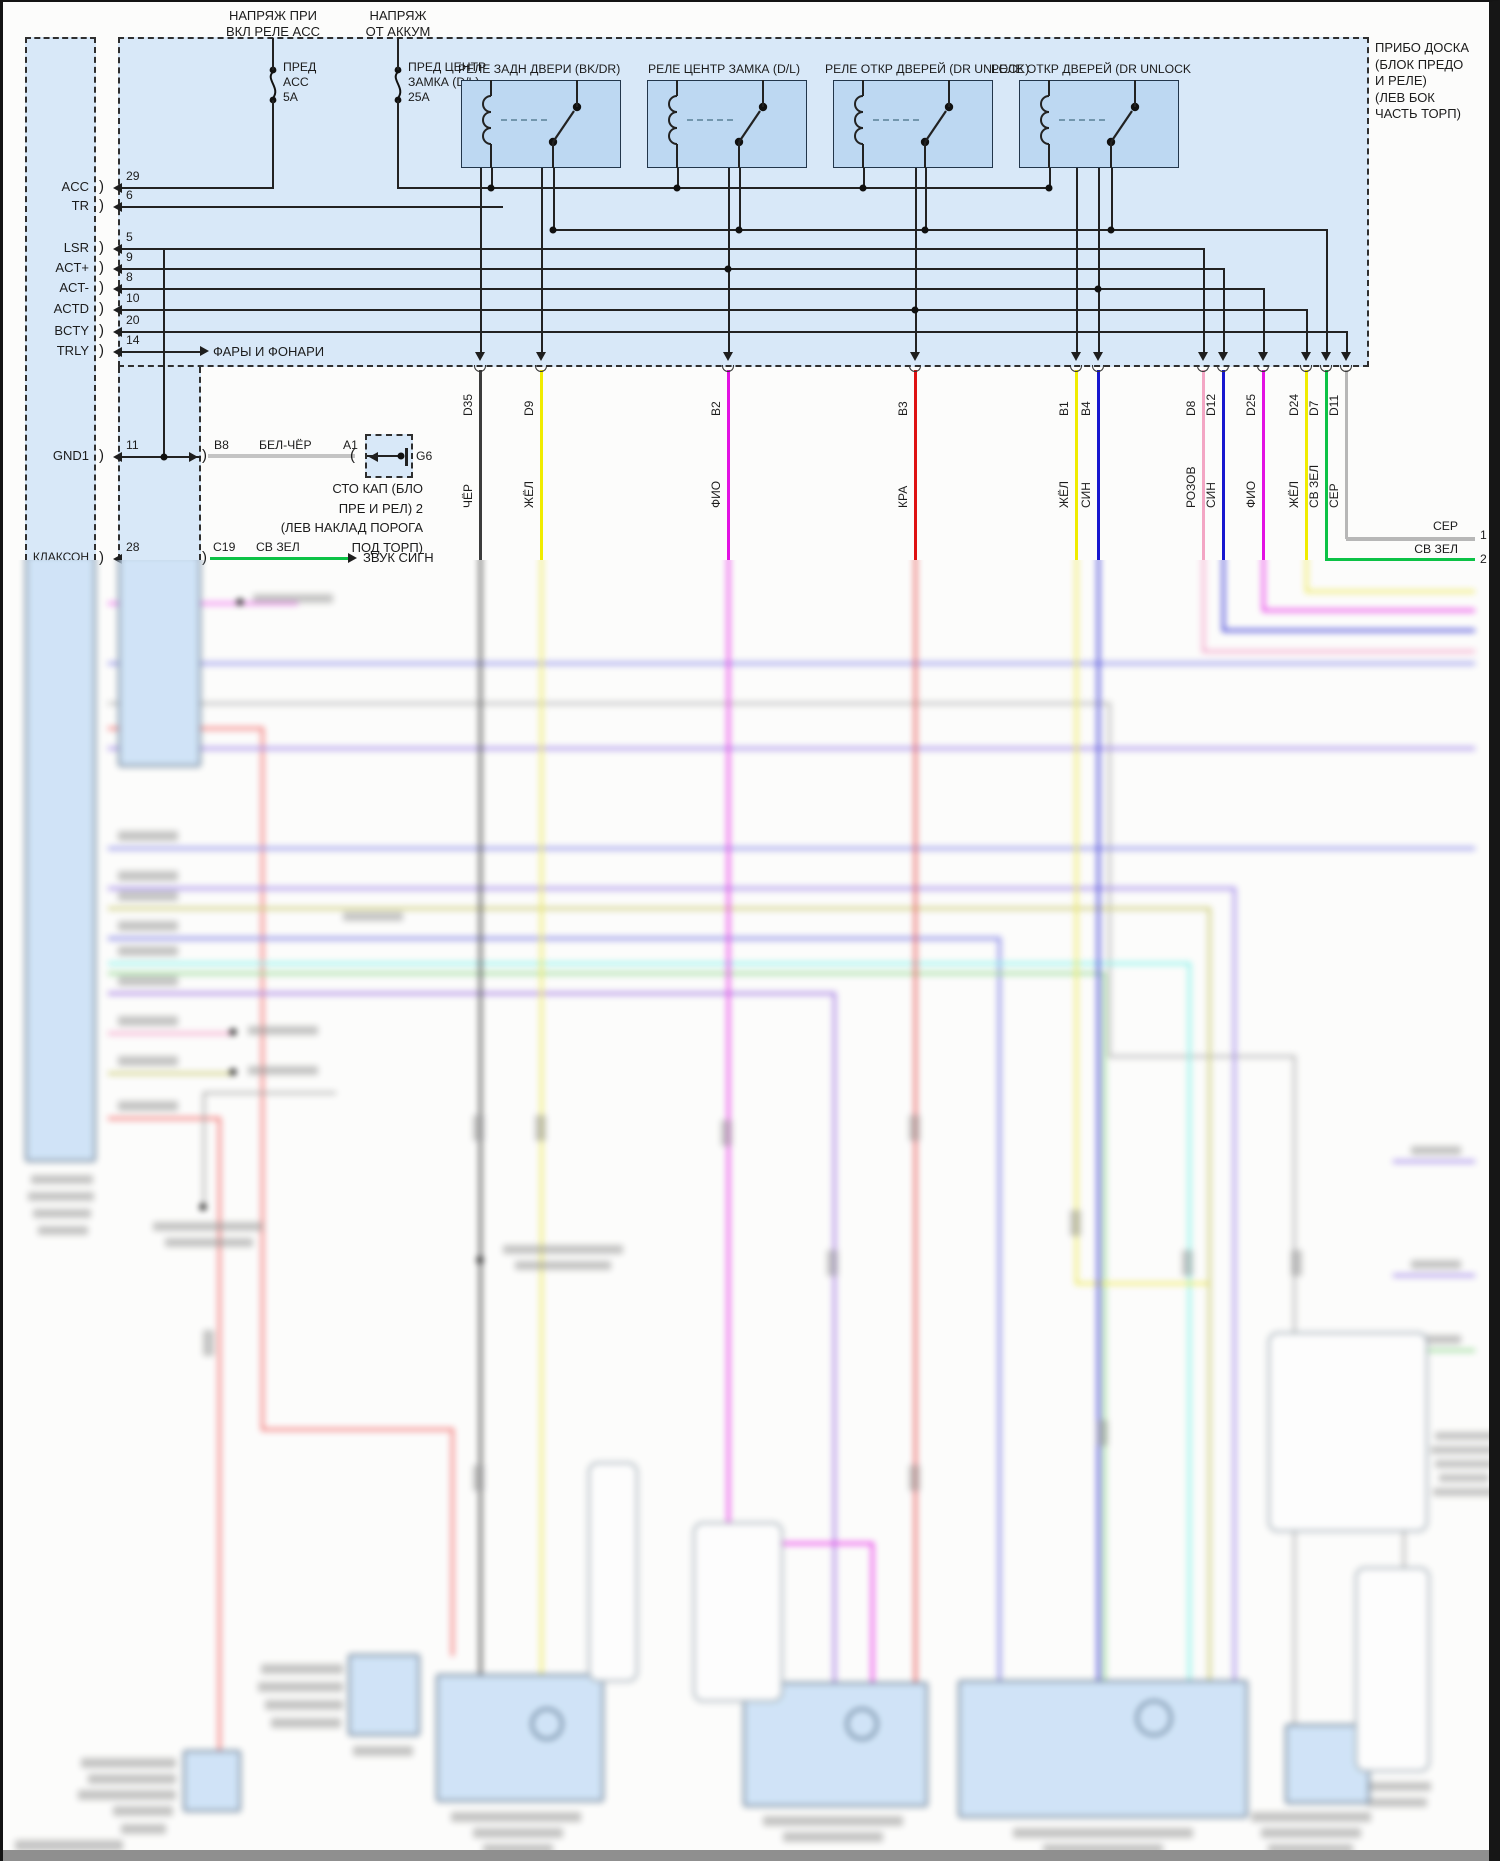 The image size is (1500, 1861). I want to click on terminal-label-1: СЕР, so click(1445, 526).